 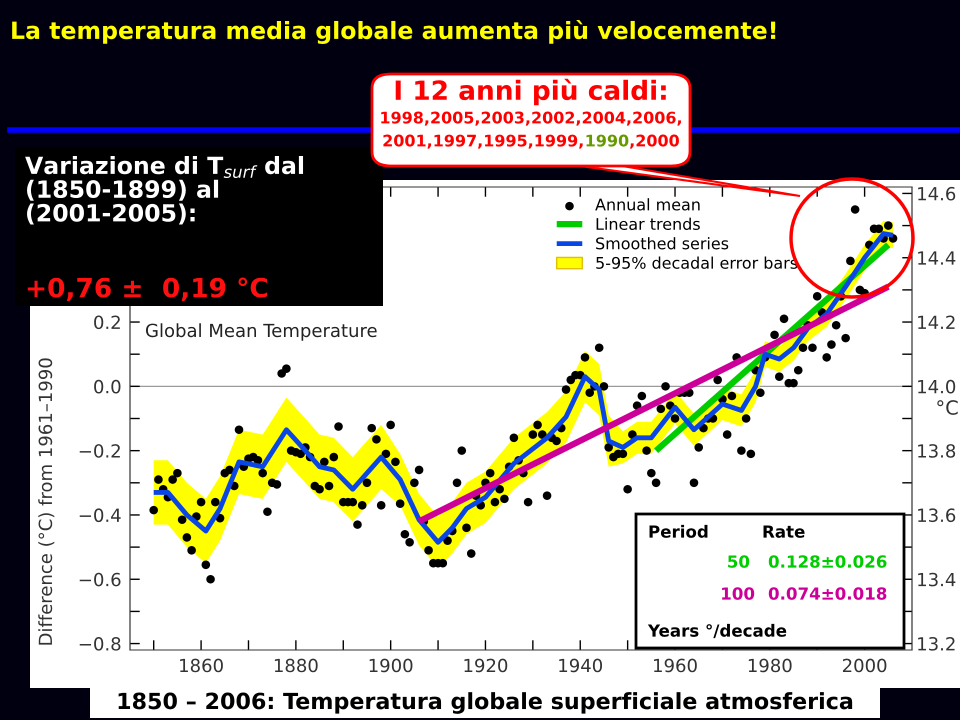 What do you see at coordinates (607, 140) in the screenshot?
I see `text: 1990` at bounding box center [607, 140].